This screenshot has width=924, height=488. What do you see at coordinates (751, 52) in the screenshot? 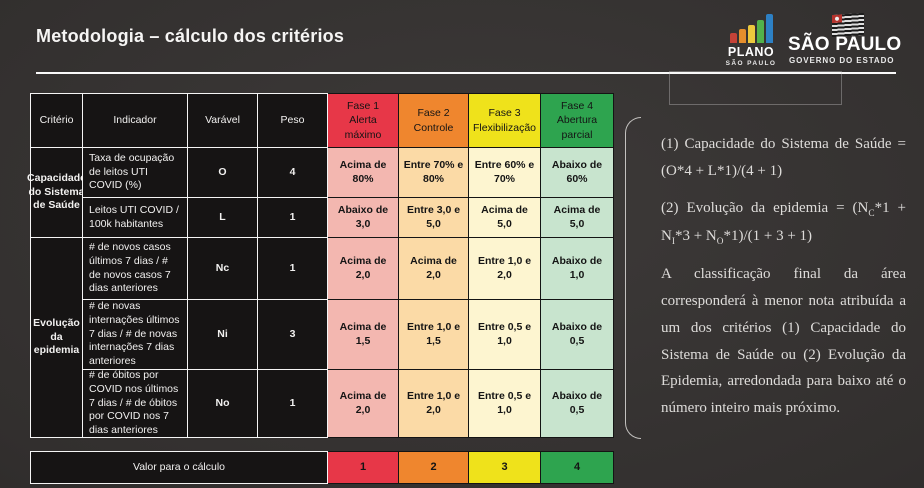
I see `plano-logo-text: PLANO` at bounding box center [751, 52].